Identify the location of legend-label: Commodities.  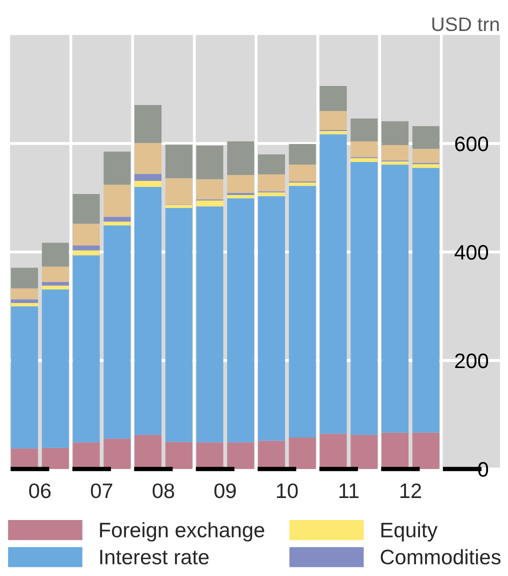
(440, 556).